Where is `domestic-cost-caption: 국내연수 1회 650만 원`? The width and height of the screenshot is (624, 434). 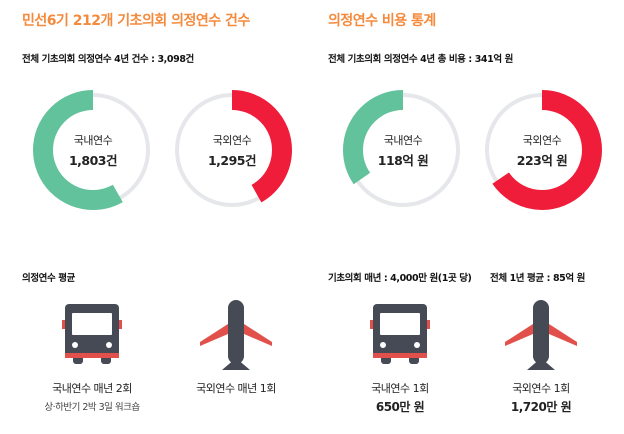
domestic-cost-caption: 국내연수 1회 650만 원 is located at coordinates (400, 397).